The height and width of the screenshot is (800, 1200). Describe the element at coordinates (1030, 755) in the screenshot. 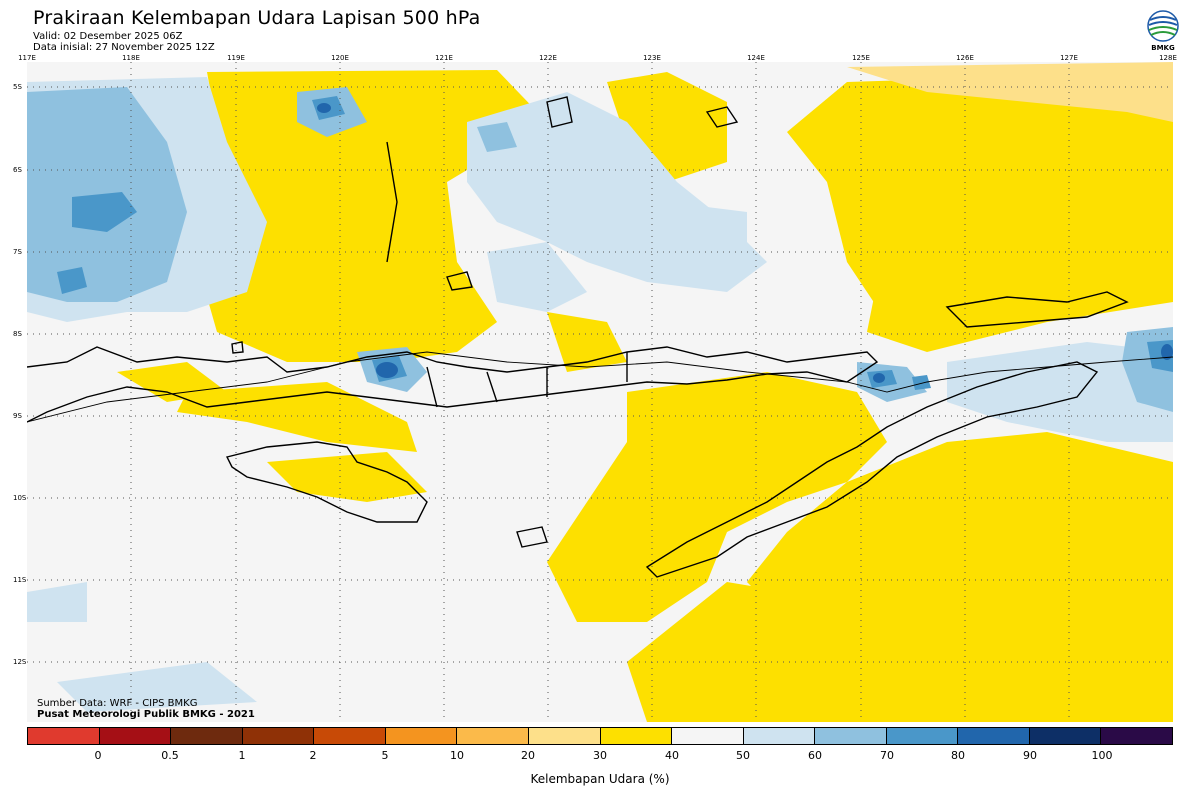

I see `legend-label: 90` at that location.